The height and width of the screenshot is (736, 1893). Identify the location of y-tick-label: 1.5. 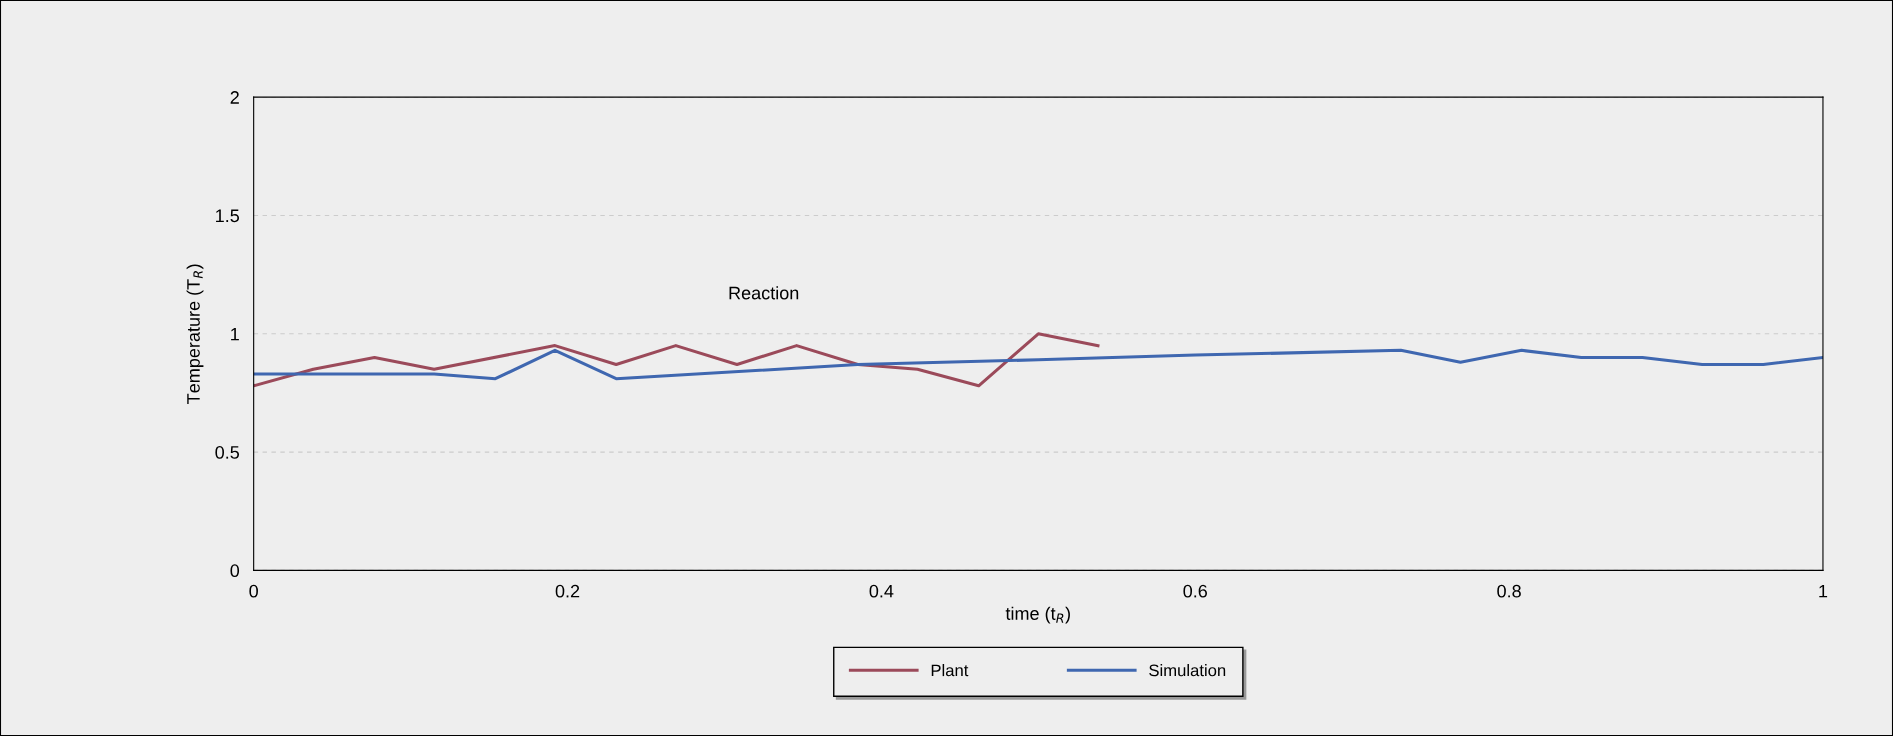
(228, 216).